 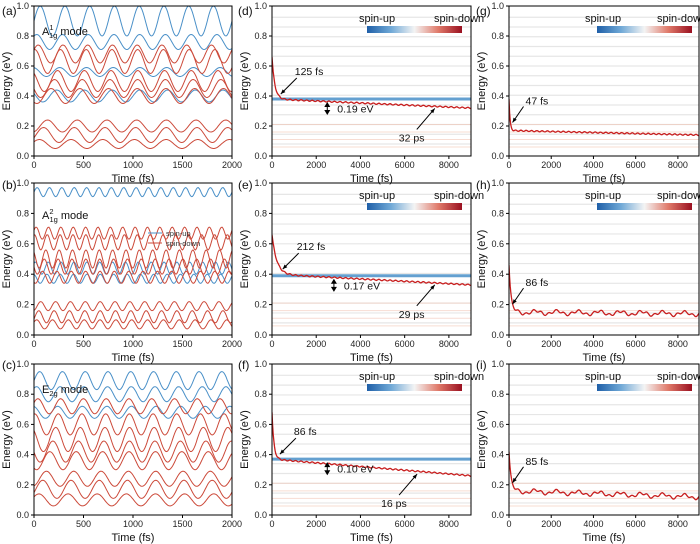 I want to click on plot-area-d, so click(x=371, y=82).